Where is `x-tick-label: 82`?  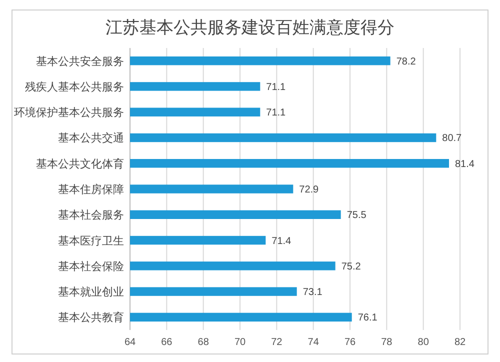
x-tick-label: 82 is located at coordinates (460, 342).